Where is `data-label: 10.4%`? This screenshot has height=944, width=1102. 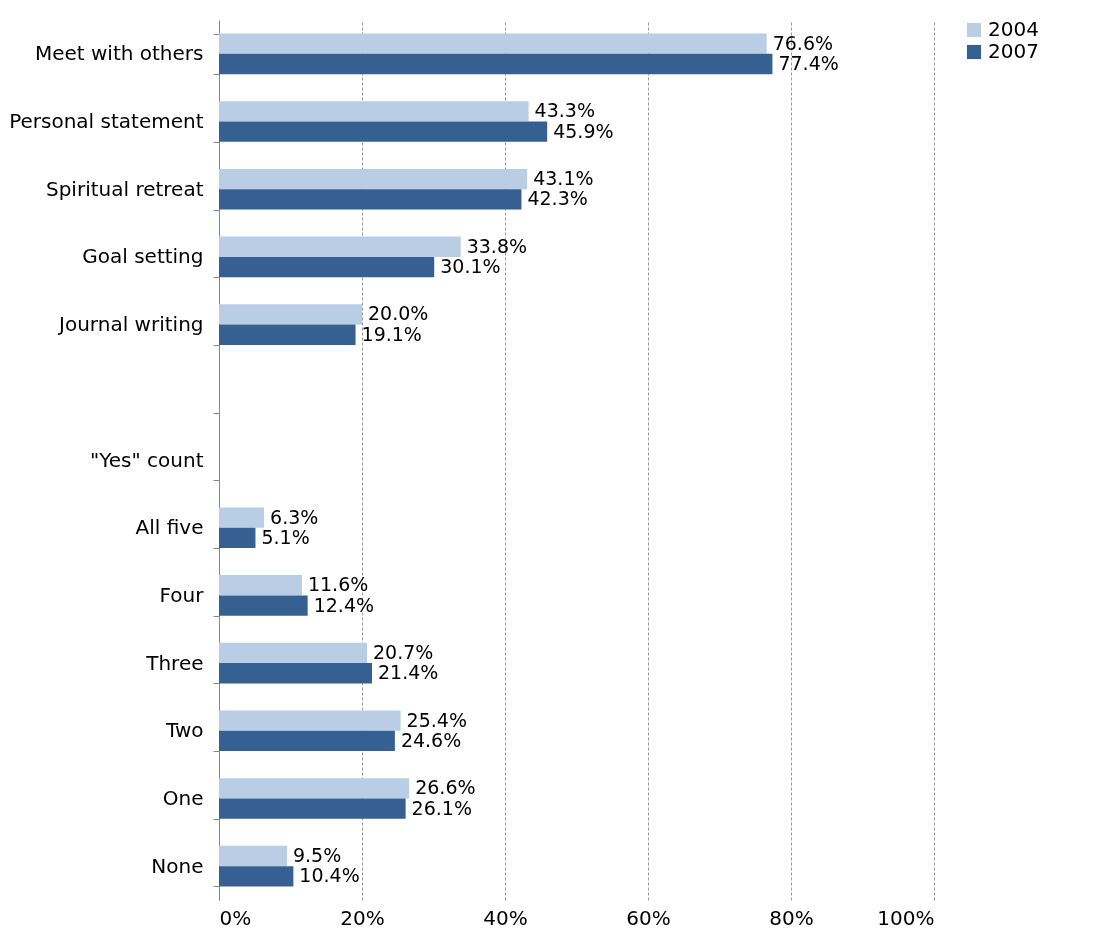
data-label: 10.4% is located at coordinates (329, 875).